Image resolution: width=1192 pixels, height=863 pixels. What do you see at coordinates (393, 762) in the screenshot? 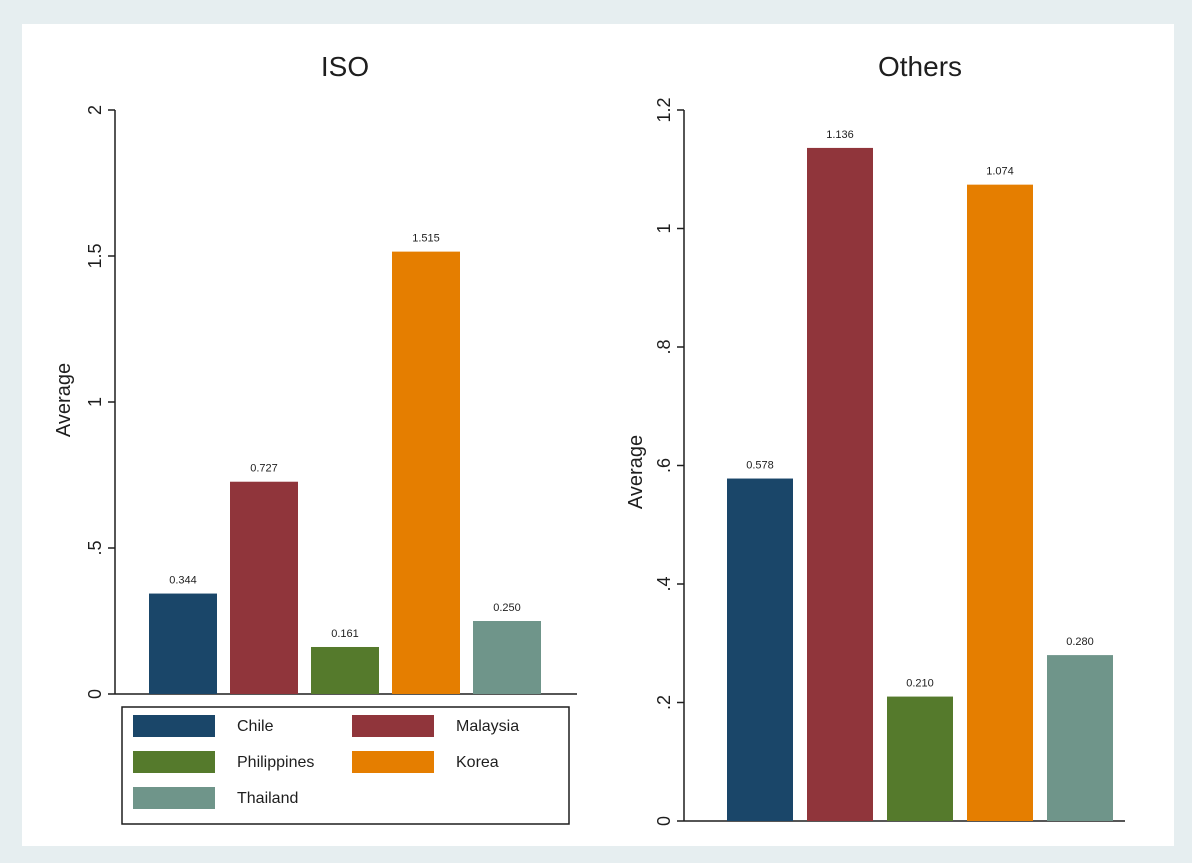
I see `legend-swatch-korea` at bounding box center [393, 762].